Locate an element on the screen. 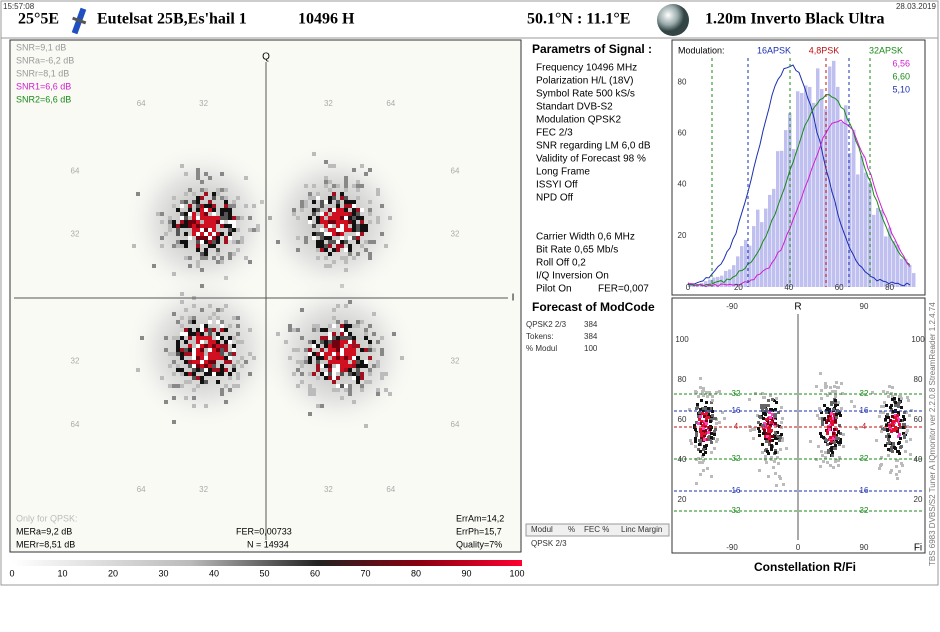 The height and width of the screenshot is (632, 940). marker-label: 4,8PSK is located at coordinates (824, 50).